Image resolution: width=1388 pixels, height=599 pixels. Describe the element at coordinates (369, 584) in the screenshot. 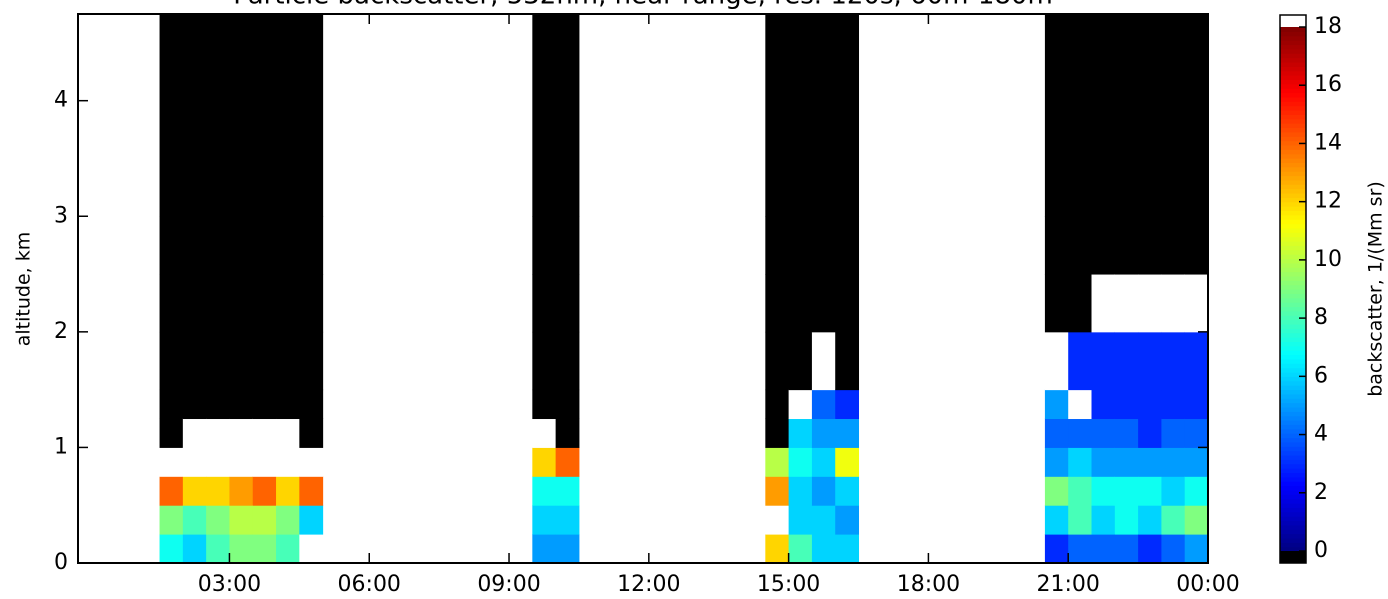

I see `x-tick-label: 06:00` at that location.